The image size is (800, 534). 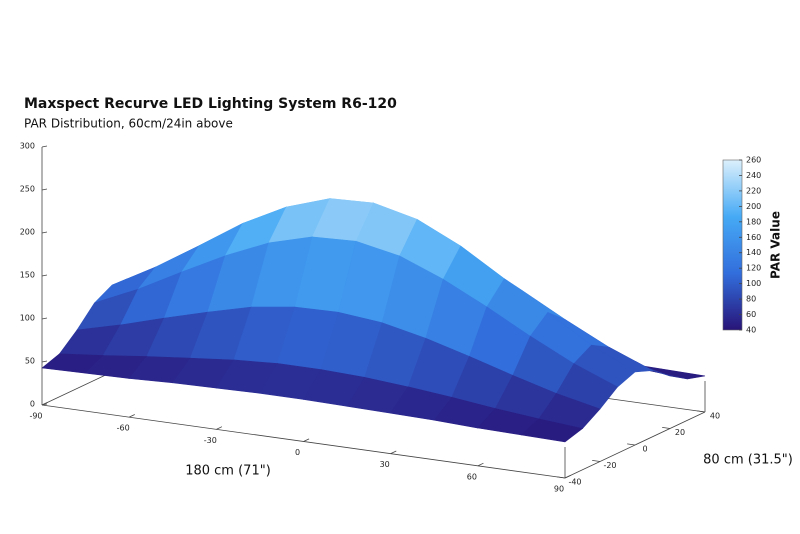 What do you see at coordinates (751, 299) in the screenshot?
I see `colorbar-tick-label: 80` at bounding box center [751, 299].